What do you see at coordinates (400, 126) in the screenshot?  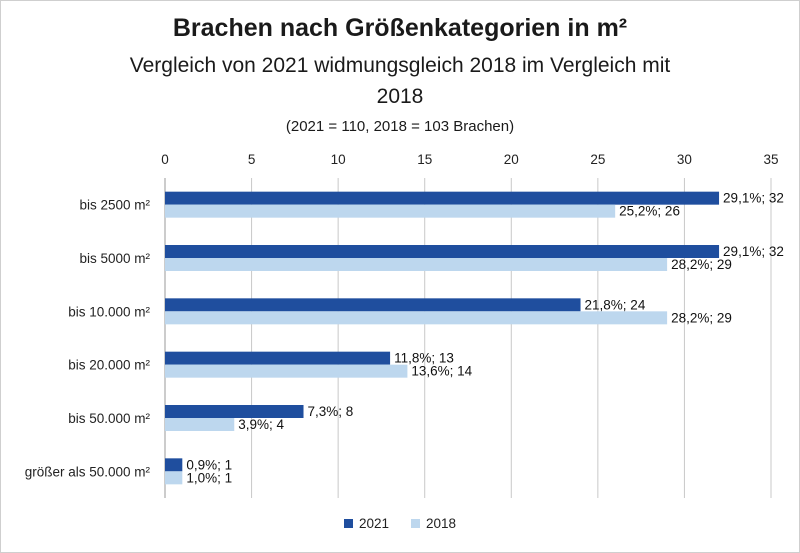 I see `chart-note: (2021 = 110, 2018 = 103 Brachen)` at bounding box center [400, 126].